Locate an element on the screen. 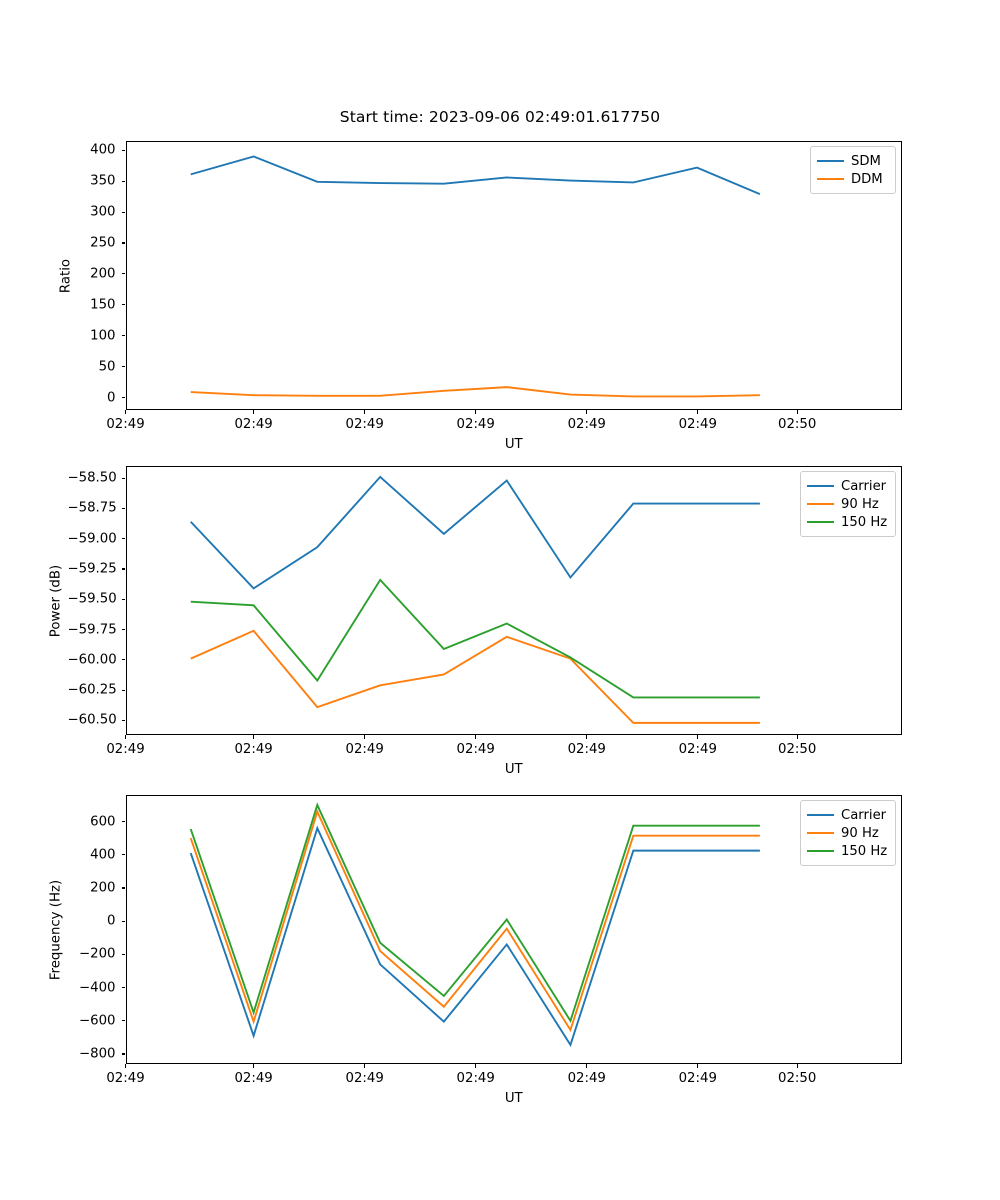  legend-label: SDM is located at coordinates (866, 161).